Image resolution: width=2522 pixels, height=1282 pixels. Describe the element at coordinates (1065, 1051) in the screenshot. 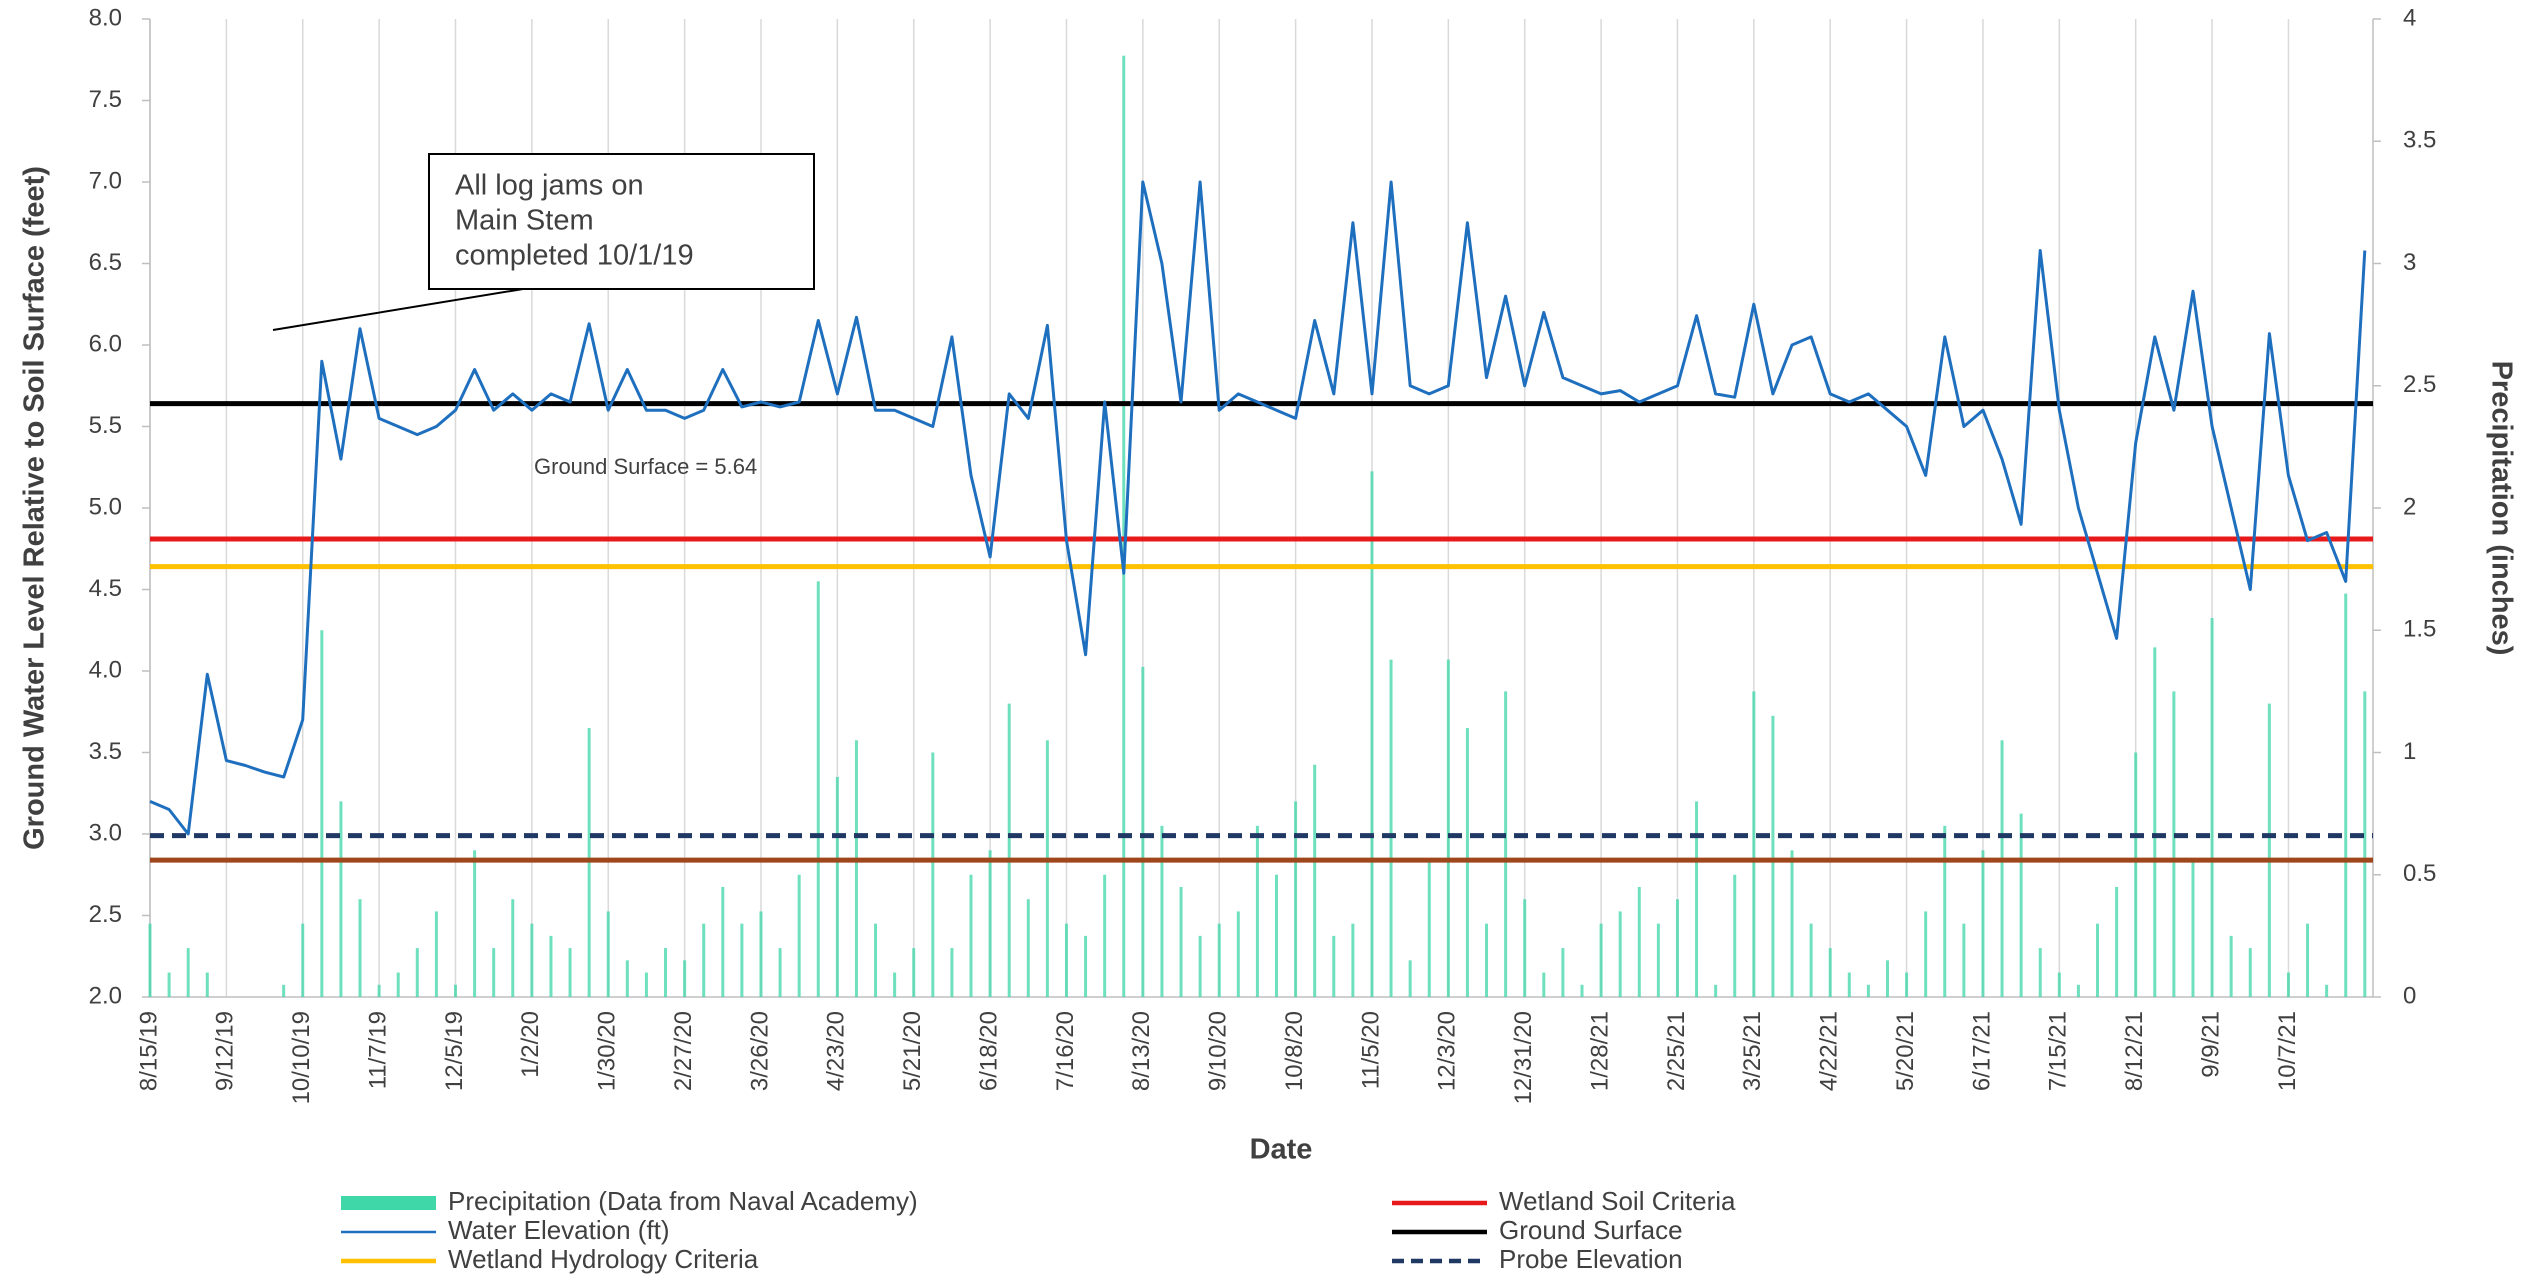

I see `x-tick-label: 7/16/20` at that location.